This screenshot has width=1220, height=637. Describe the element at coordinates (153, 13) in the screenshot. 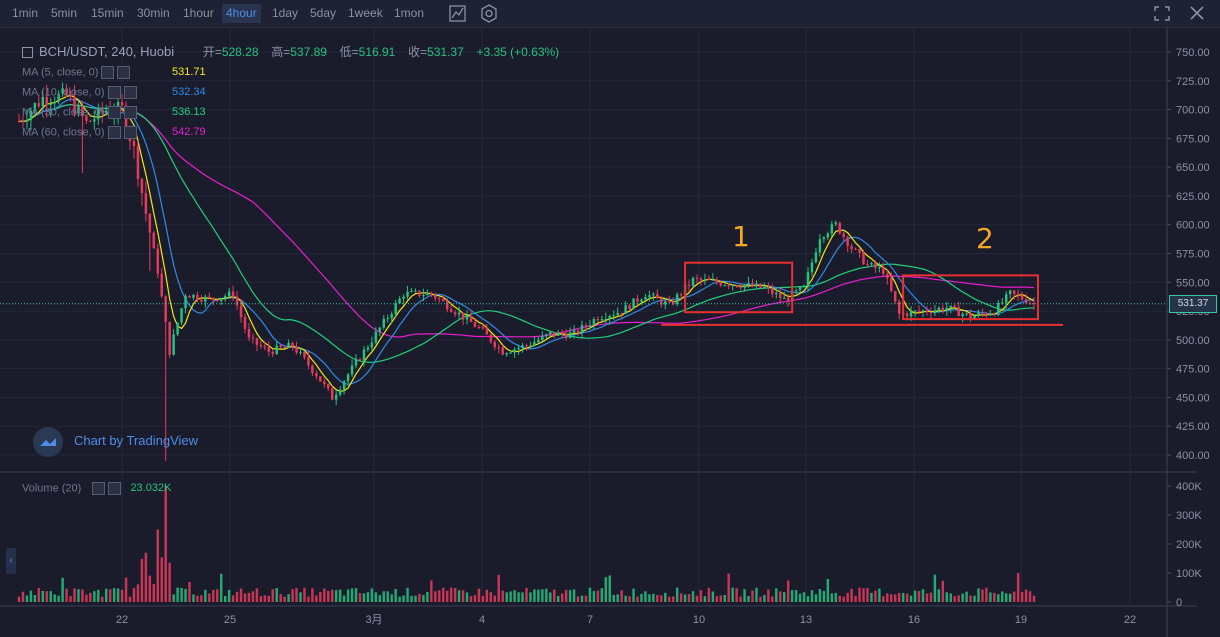

I see `timeframe-30min: 30min` at that location.